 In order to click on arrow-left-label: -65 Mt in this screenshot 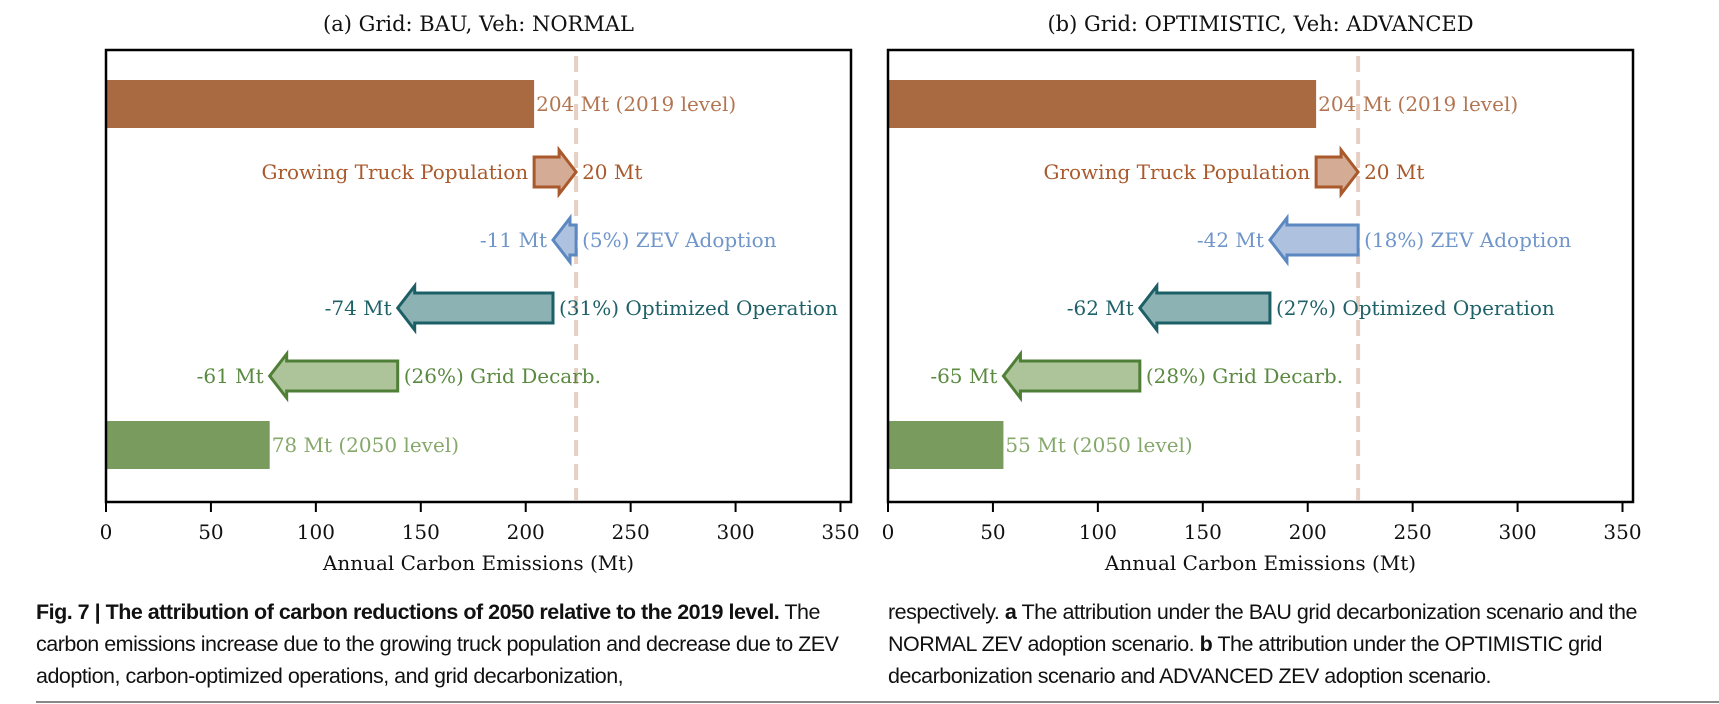, I will do `click(963, 376)`.